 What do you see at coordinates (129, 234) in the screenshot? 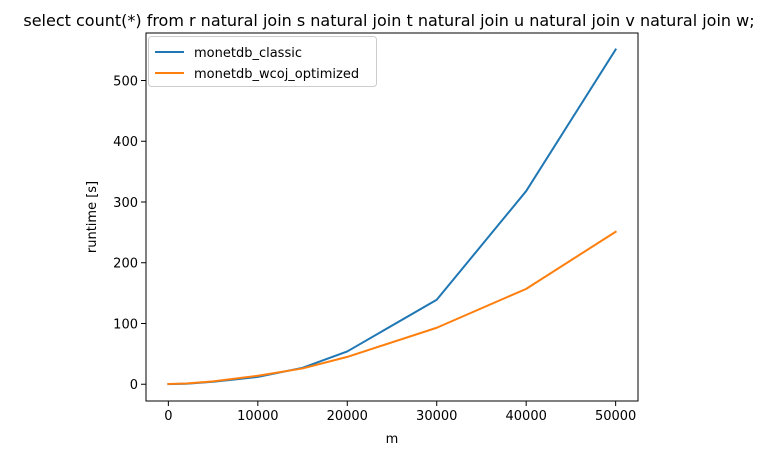
I see `y-axis: 0 100 200 300 400 500` at bounding box center [129, 234].